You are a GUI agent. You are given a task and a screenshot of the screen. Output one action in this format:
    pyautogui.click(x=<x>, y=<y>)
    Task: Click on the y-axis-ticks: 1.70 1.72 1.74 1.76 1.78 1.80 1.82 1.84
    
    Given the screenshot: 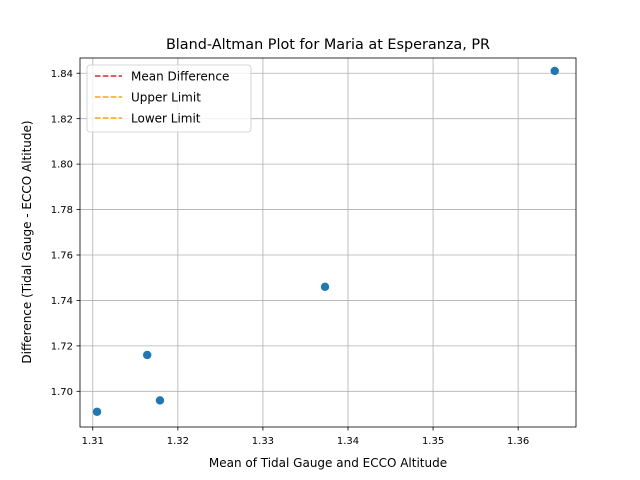 What is the action you would take?
    pyautogui.click(x=65, y=233)
    